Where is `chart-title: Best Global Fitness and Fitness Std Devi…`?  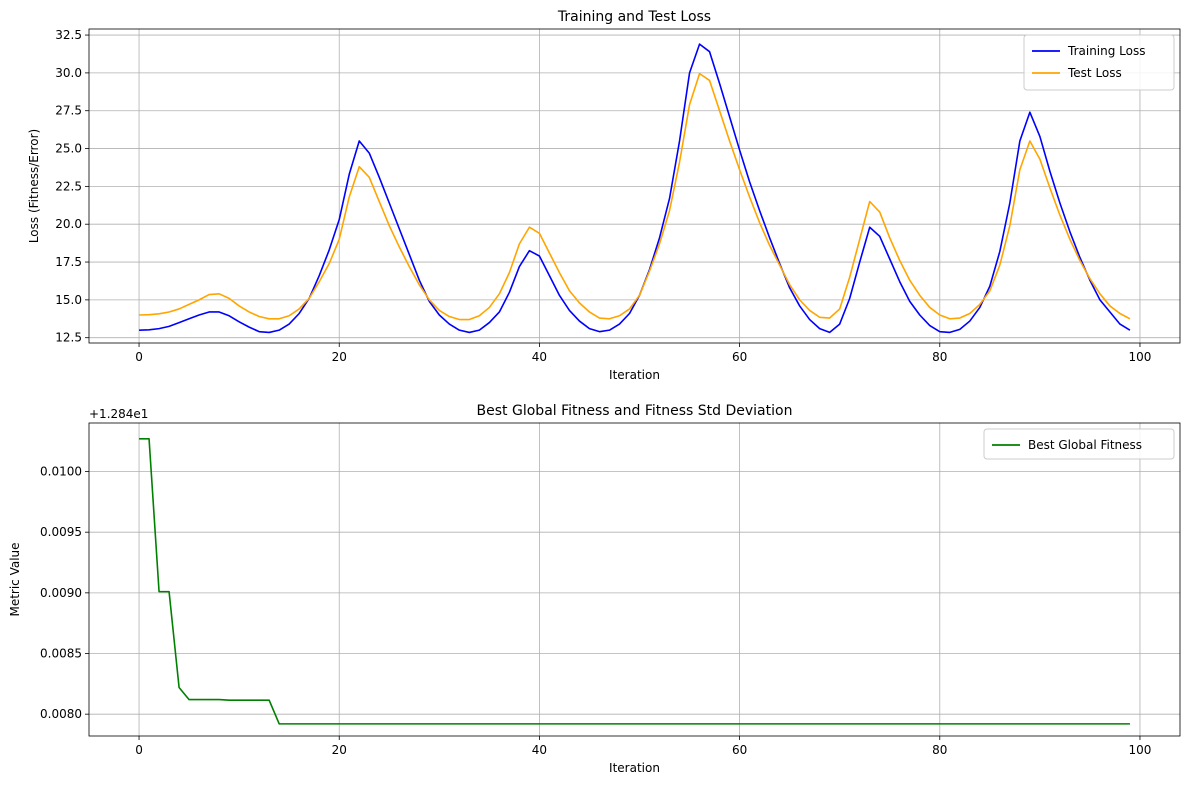 chart-title: Best Global Fitness and Fitness Std Devi… is located at coordinates (635, 411).